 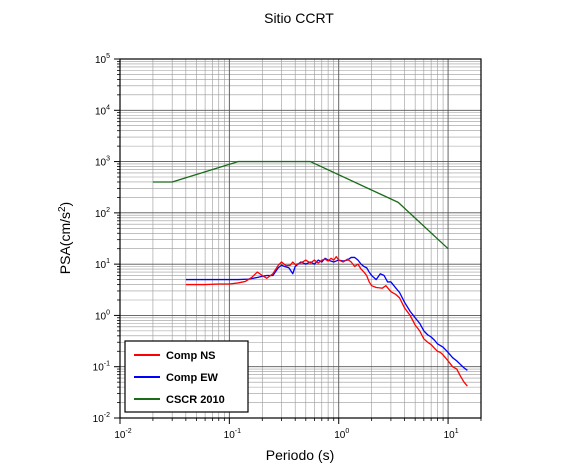 What do you see at coordinates (341, 434) in the screenshot?
I see `x-tick-label: 10⁰` at bounding box center [341, 434].